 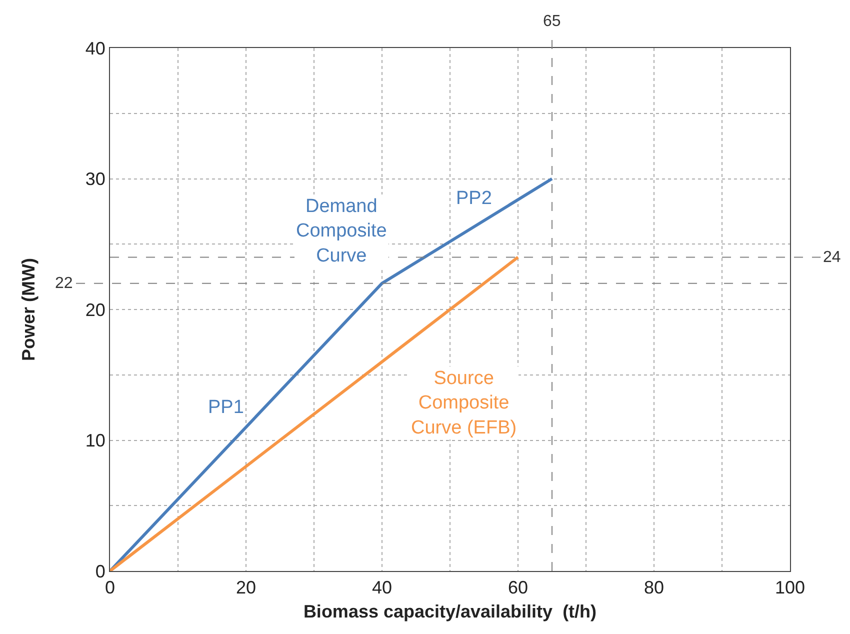 I want to click on y-tick-label: 40, so click(x=95, y=48).